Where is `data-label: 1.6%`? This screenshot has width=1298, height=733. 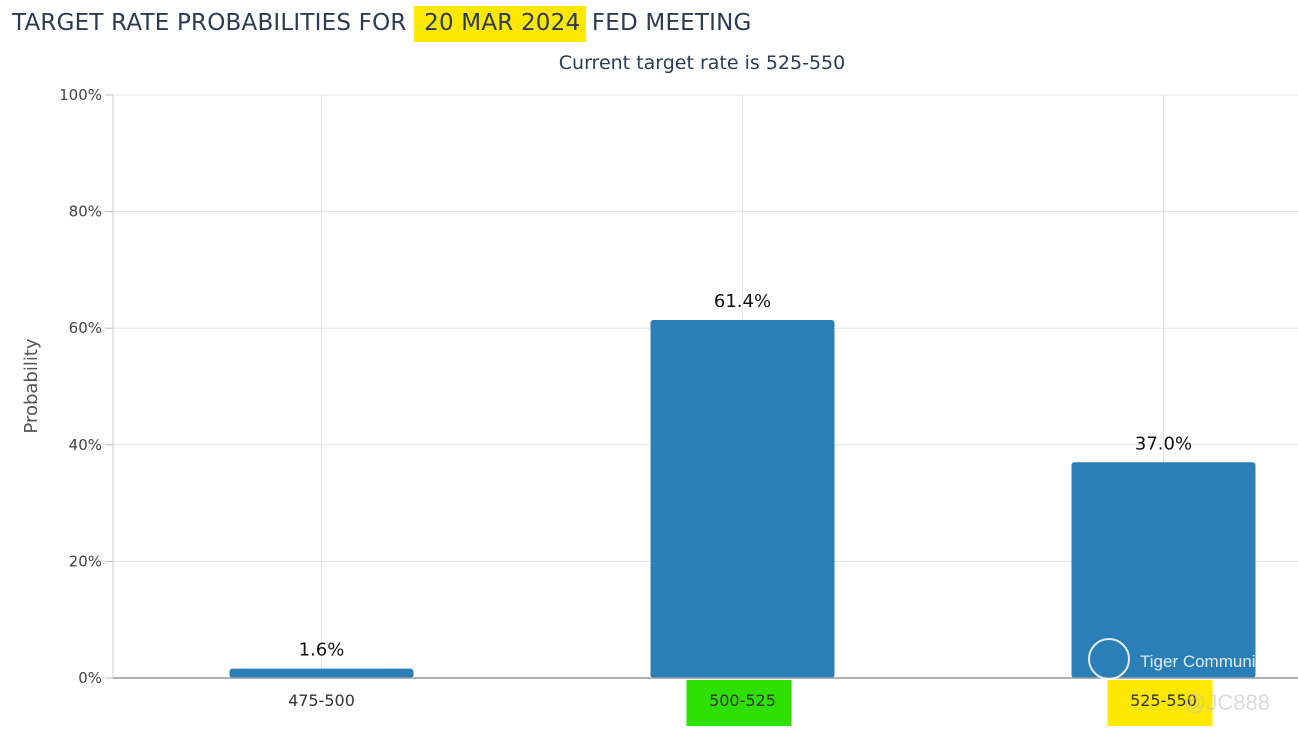
data-label: 1.6% is located at coordinates (322, 650).